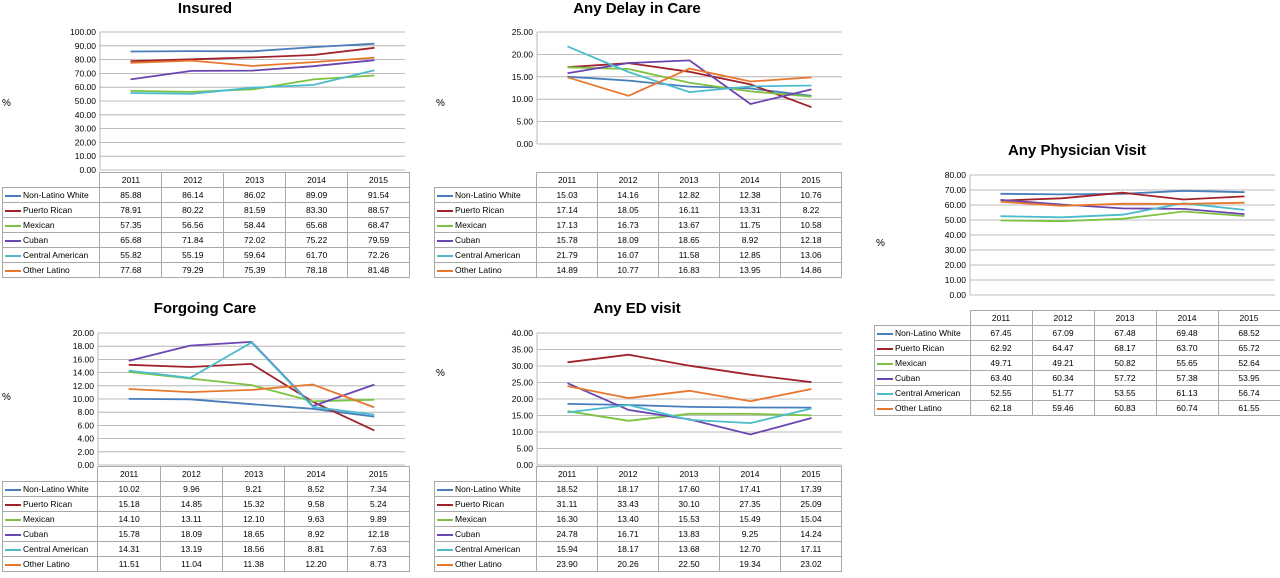  What do you see at coordinates (750, 549) in the screenshot?
I see `data-value-cell: 12.70` at bounding box center [750, 549].